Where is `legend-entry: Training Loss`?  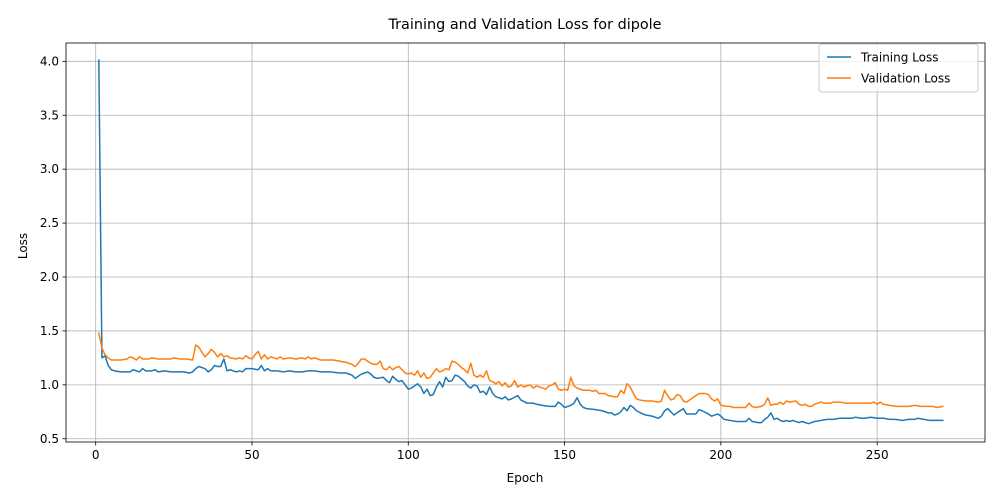 legend-entry: Training Loss is located at coordinates (899, 58).